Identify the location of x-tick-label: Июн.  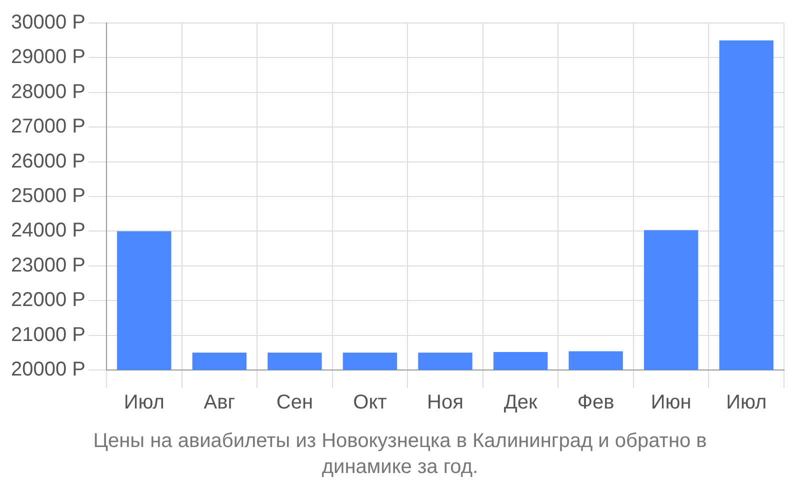
(671, 403).